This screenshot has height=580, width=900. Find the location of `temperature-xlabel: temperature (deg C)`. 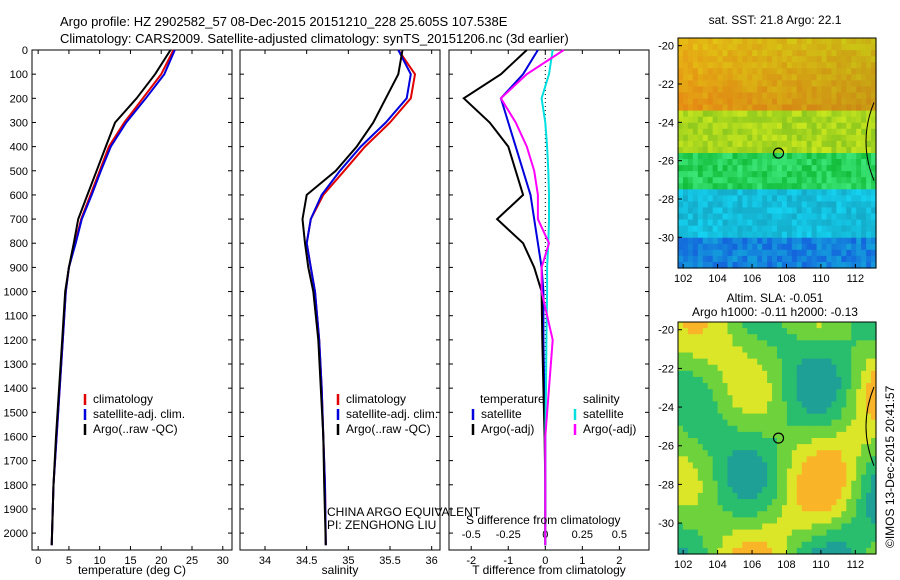

temperature-xlabel: temperature (deg C) is located at coordinates (132, 570).